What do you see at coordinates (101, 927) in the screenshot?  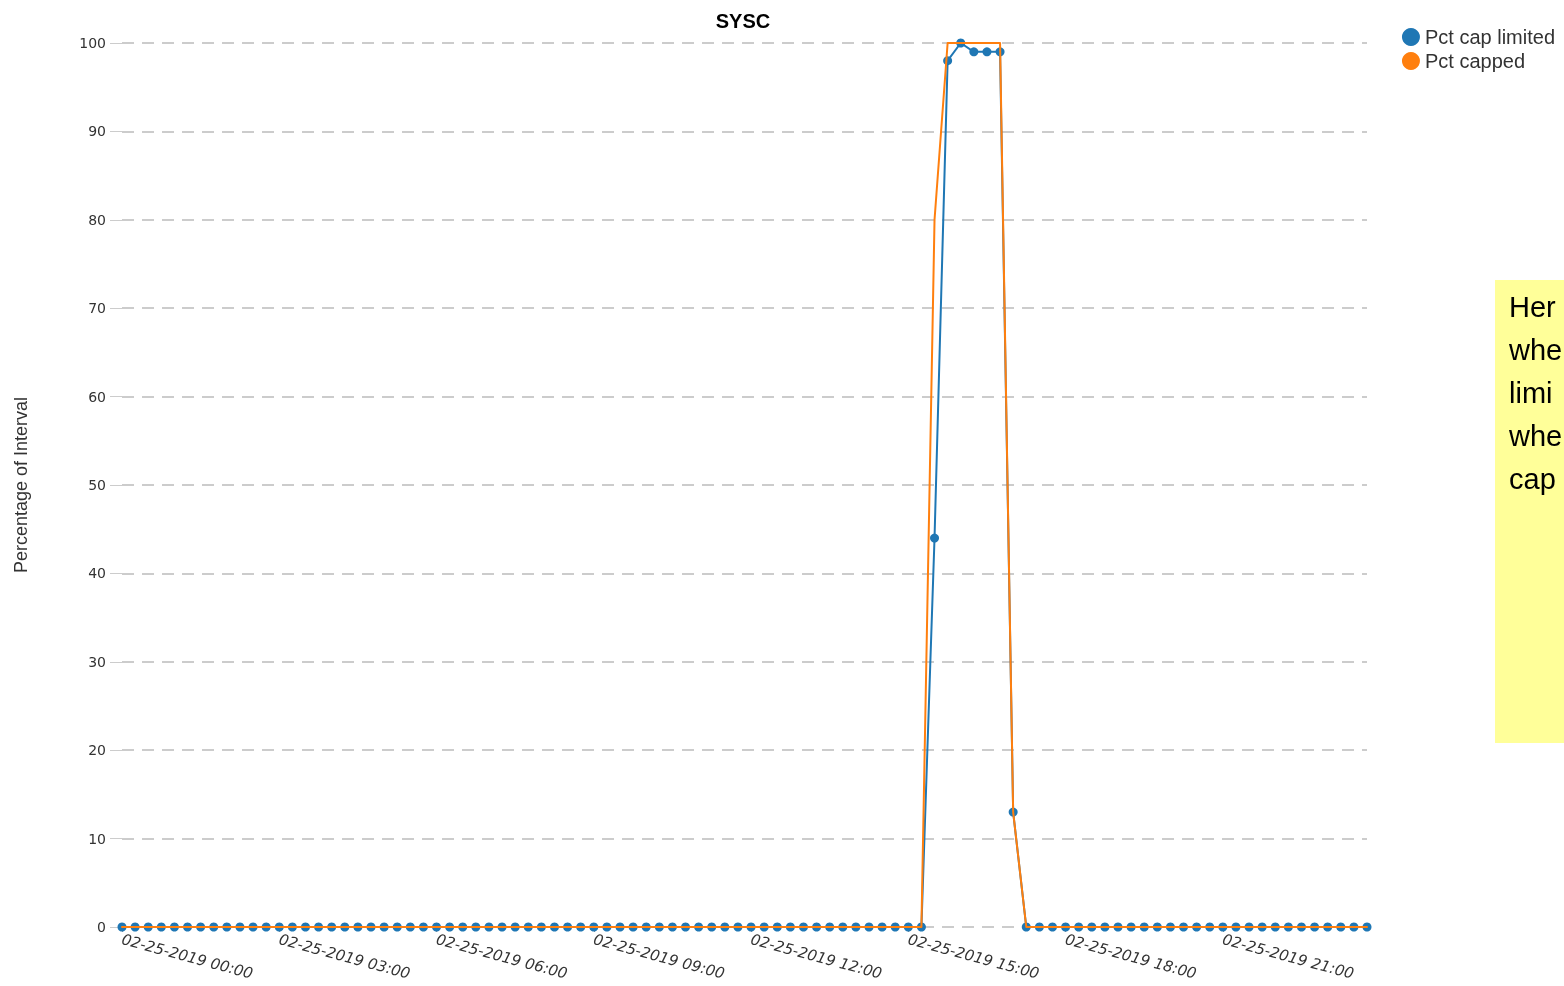 I see `y-tick-label: 0` at bounding box center [101, 927].